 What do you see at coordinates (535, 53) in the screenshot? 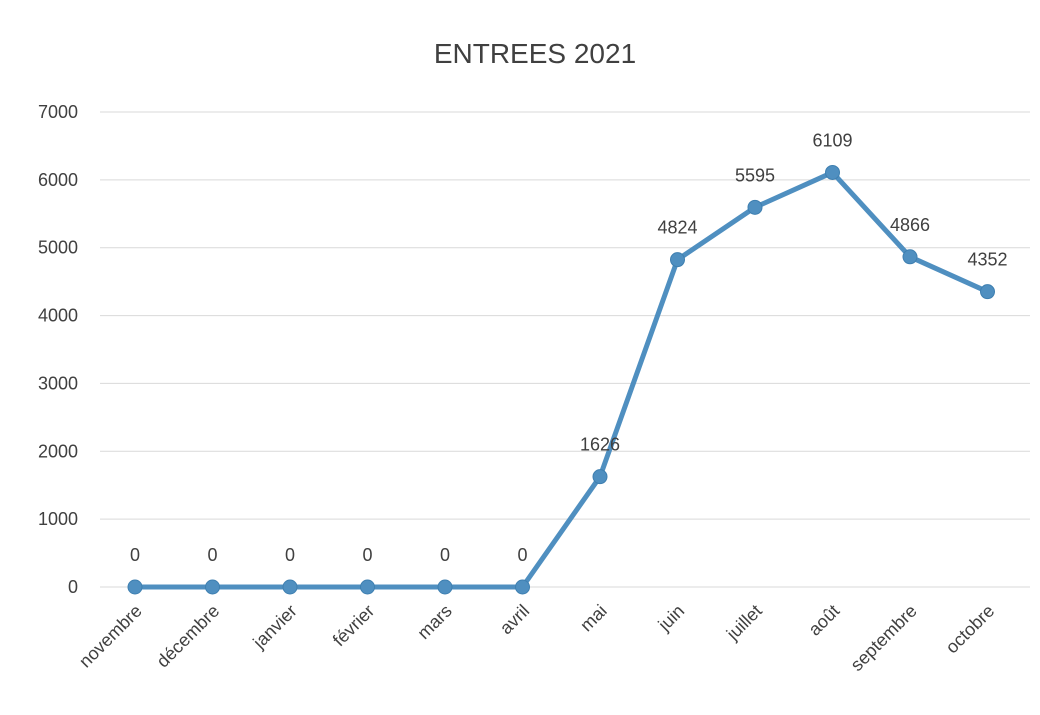
I see `chart-title: ENTREES 2021` at bounding box center [535, 53].